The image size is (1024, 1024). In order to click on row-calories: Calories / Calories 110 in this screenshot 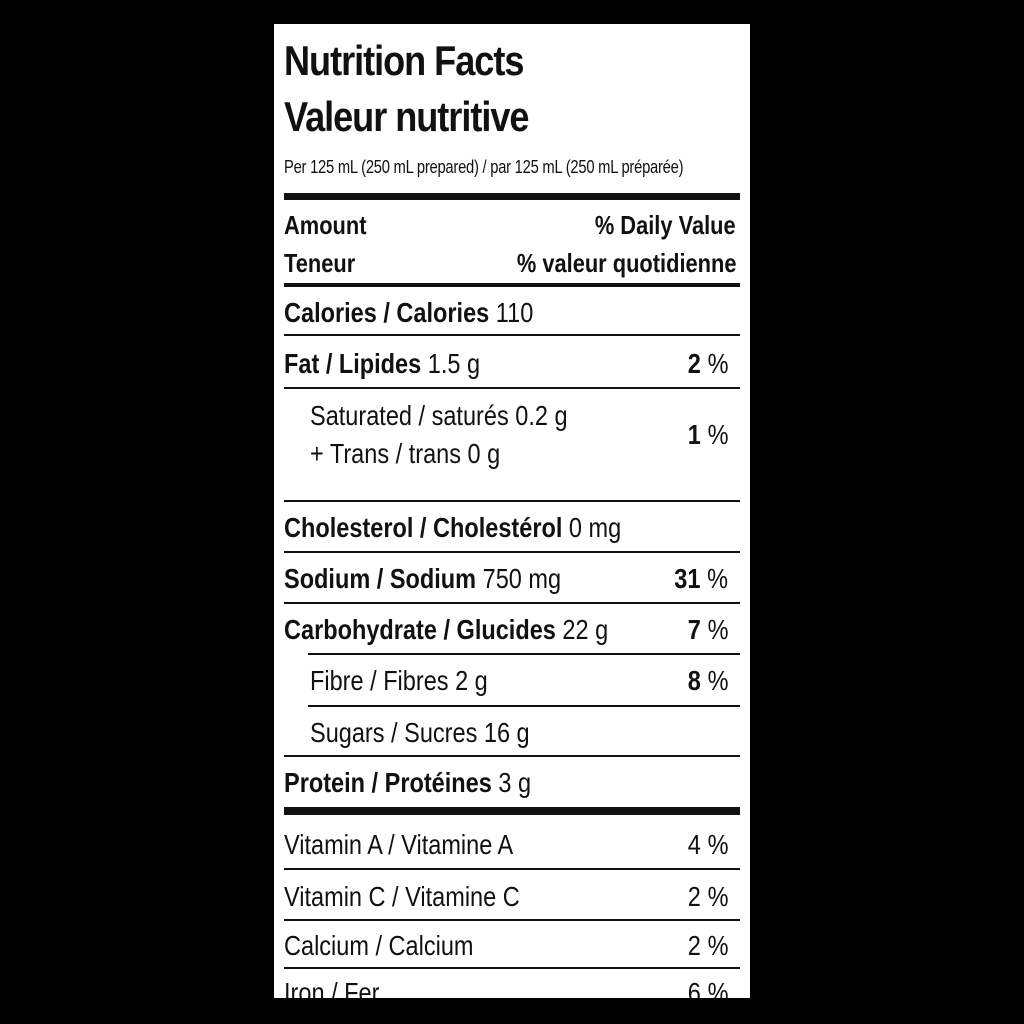, I will do `click(512, 311)`.